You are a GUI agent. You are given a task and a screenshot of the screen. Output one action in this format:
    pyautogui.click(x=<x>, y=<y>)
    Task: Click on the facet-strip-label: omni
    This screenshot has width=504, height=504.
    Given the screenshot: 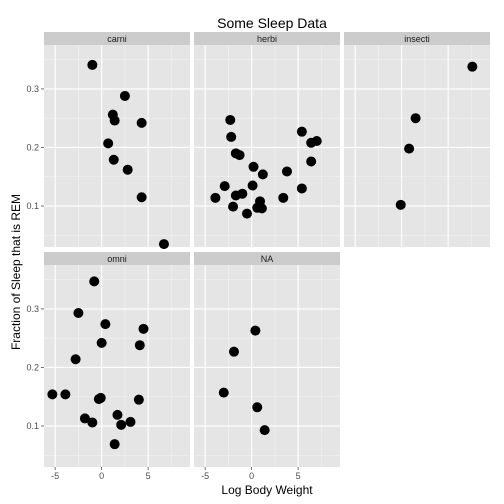 What is the action you would take?
    pyautogui.click(x=117, y=259)
    